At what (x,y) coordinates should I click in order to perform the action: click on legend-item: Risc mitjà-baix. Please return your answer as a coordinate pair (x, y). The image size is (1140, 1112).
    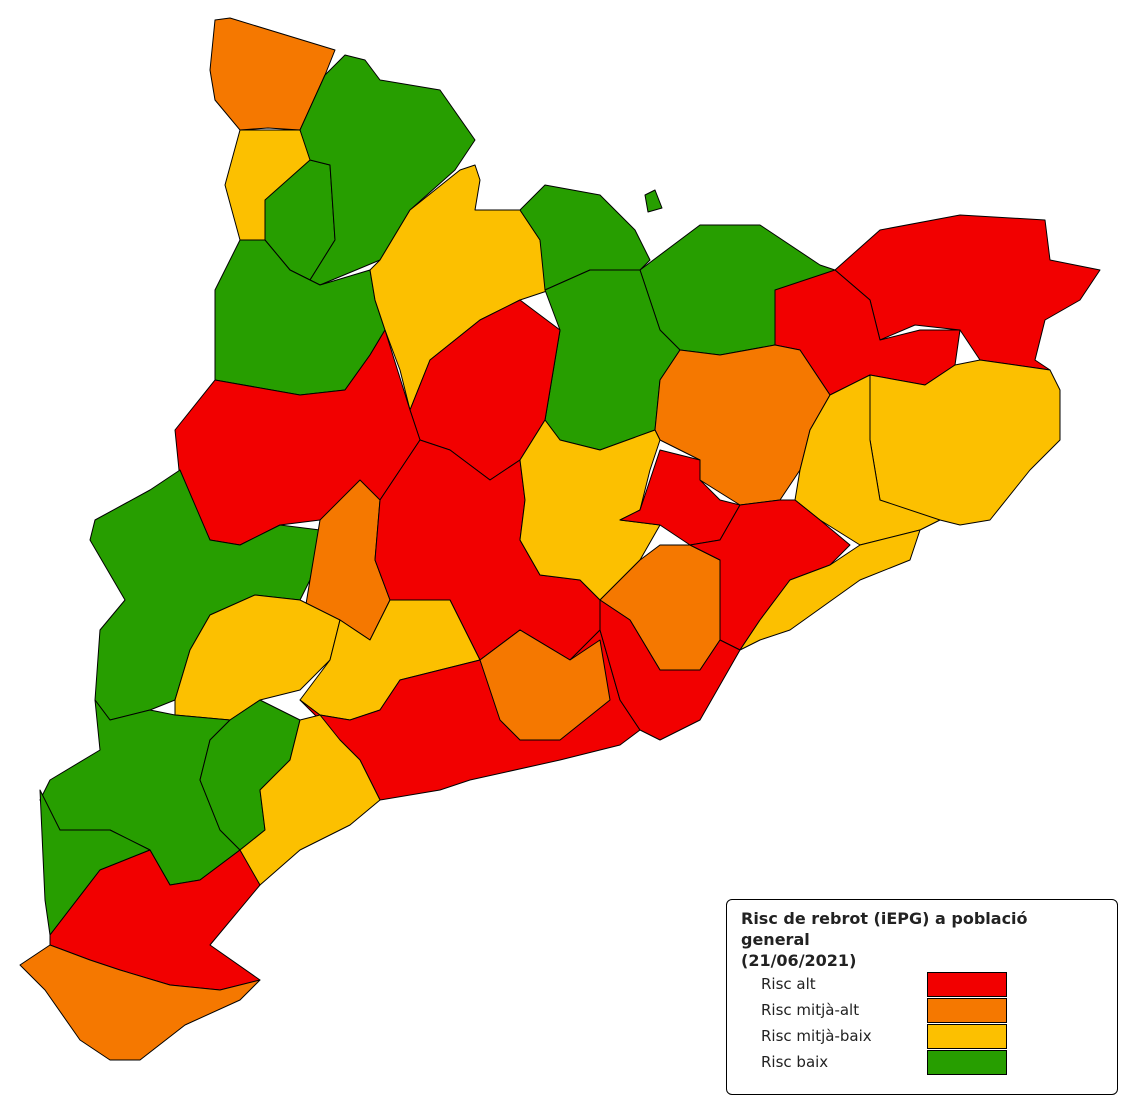
    Looking at the image, I should click on (922, 1036).